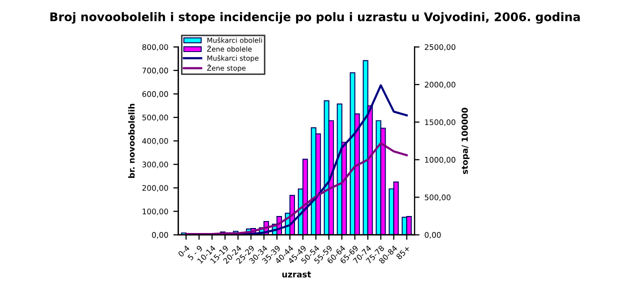  Describe the element at coordinates (315, 18) in the screenshot. I see `chart-title: Broj novoobolelih i stope incidencije po polu i uzrastu u Vojvodini, 2006. godina` at that location.